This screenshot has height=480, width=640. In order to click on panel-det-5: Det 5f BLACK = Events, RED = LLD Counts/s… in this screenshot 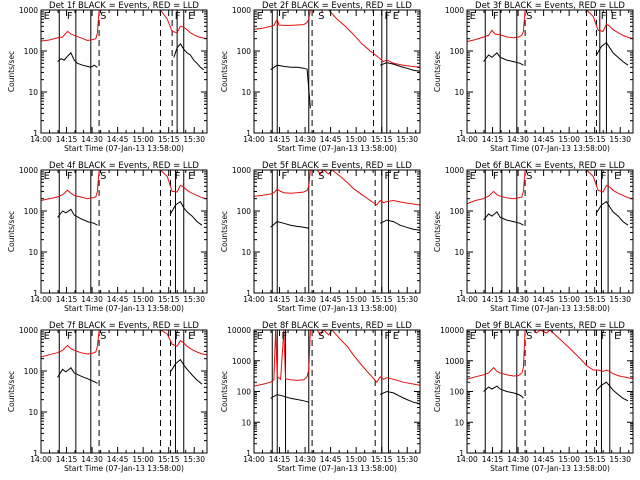, I will do `click(320, 237)`.